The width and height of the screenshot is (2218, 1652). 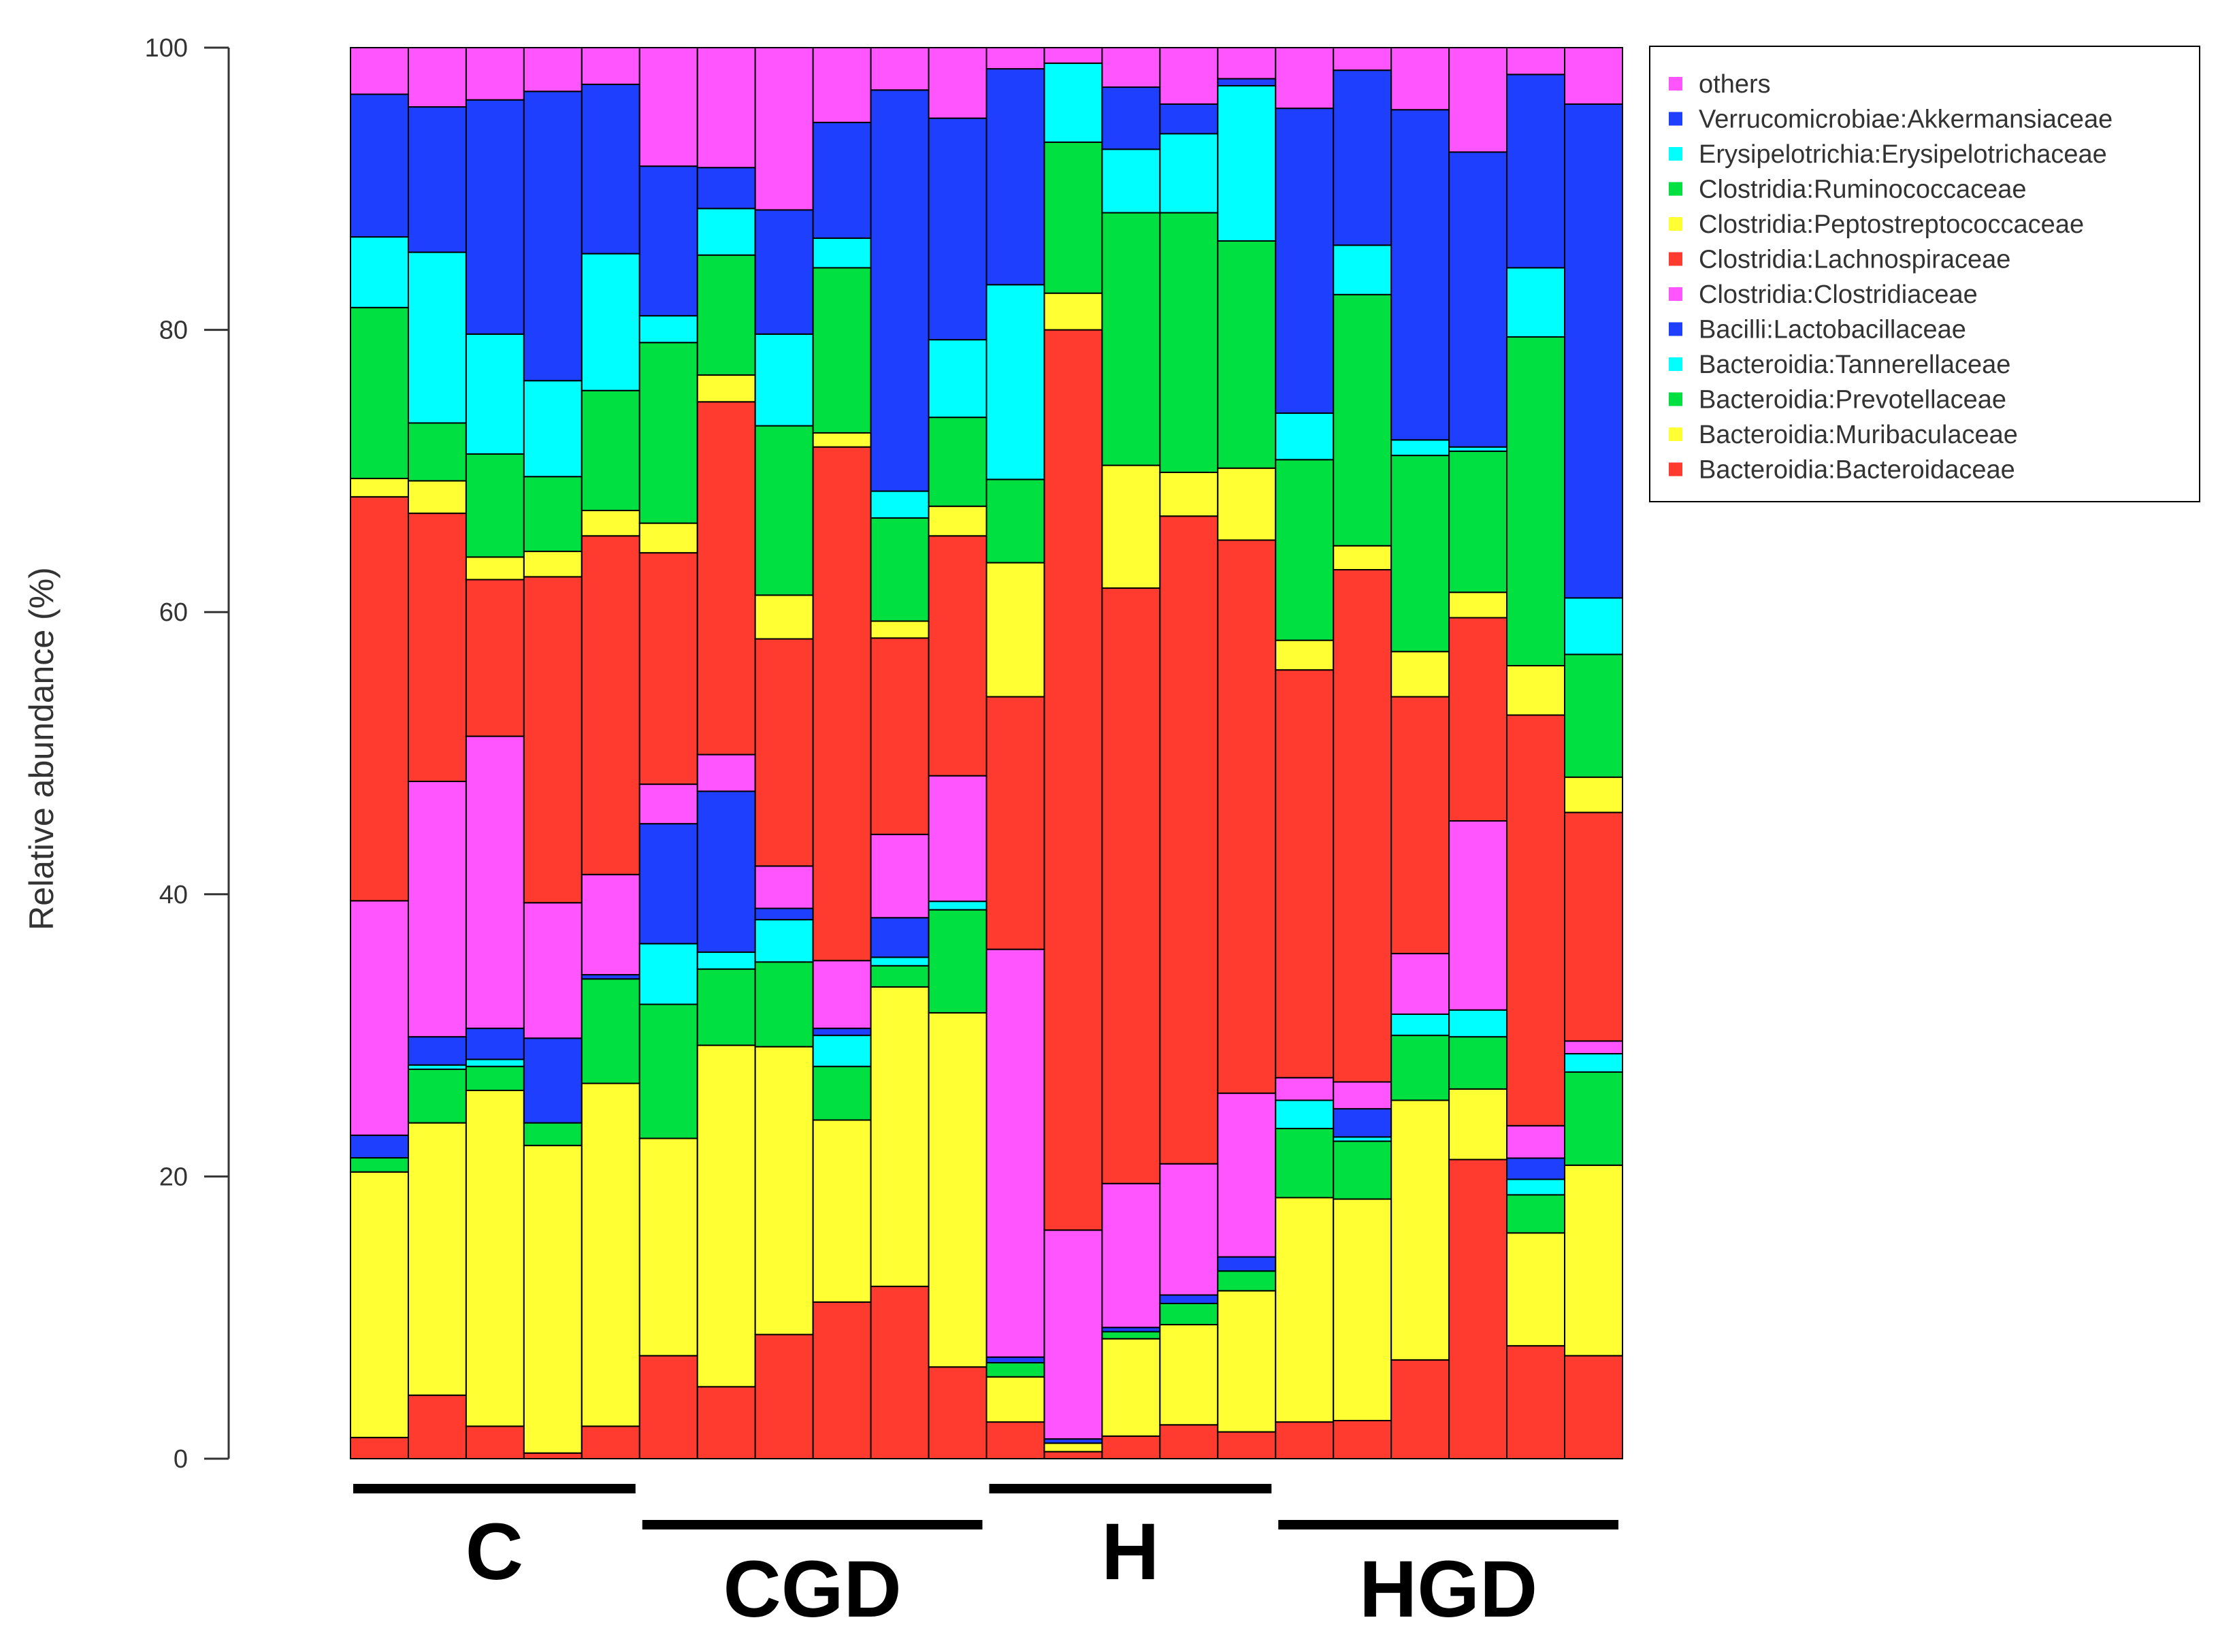 I want to click on y-tick-label: 100, so click(x=166, y=48).